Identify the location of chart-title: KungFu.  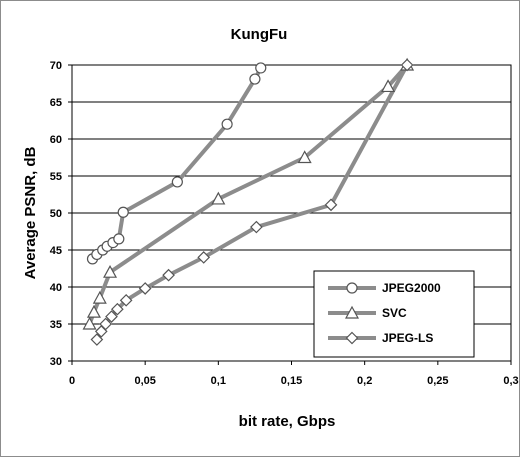
(259, 34).